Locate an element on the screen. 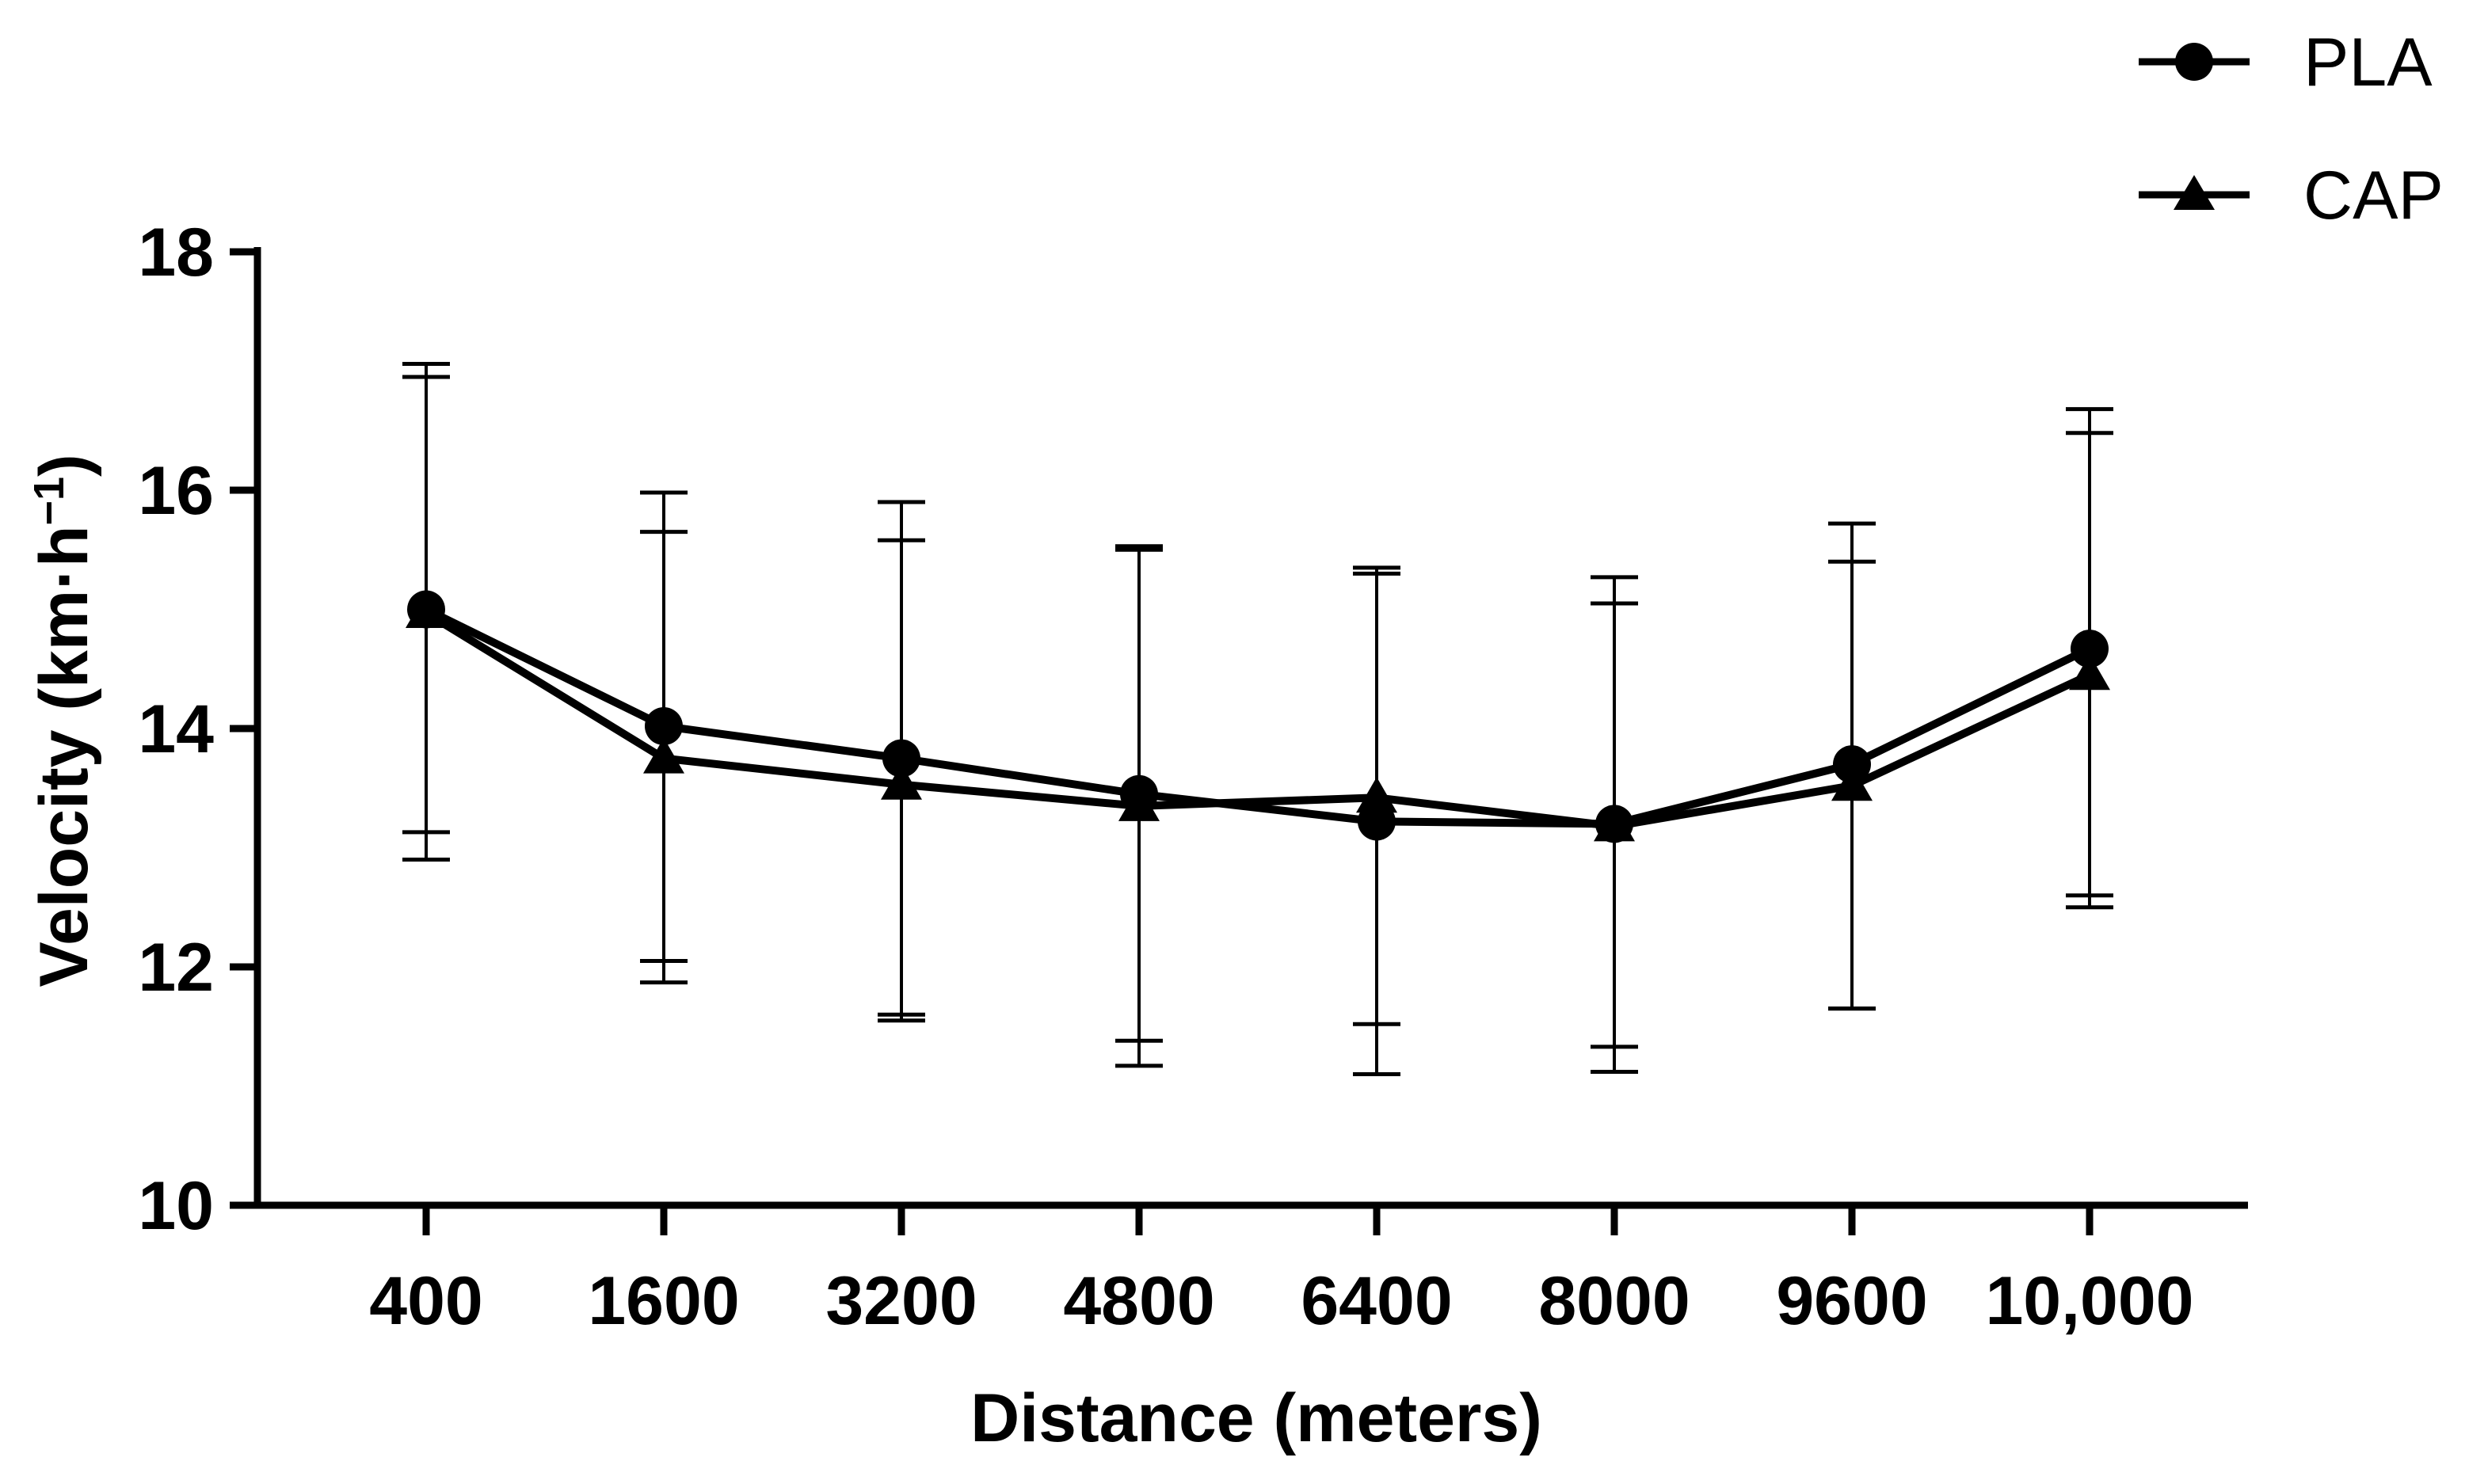 Image resolution: width=2488 pixels, height=1484 pixels. x-tick-label: 4800 is located at coordinates (1138, 1301).